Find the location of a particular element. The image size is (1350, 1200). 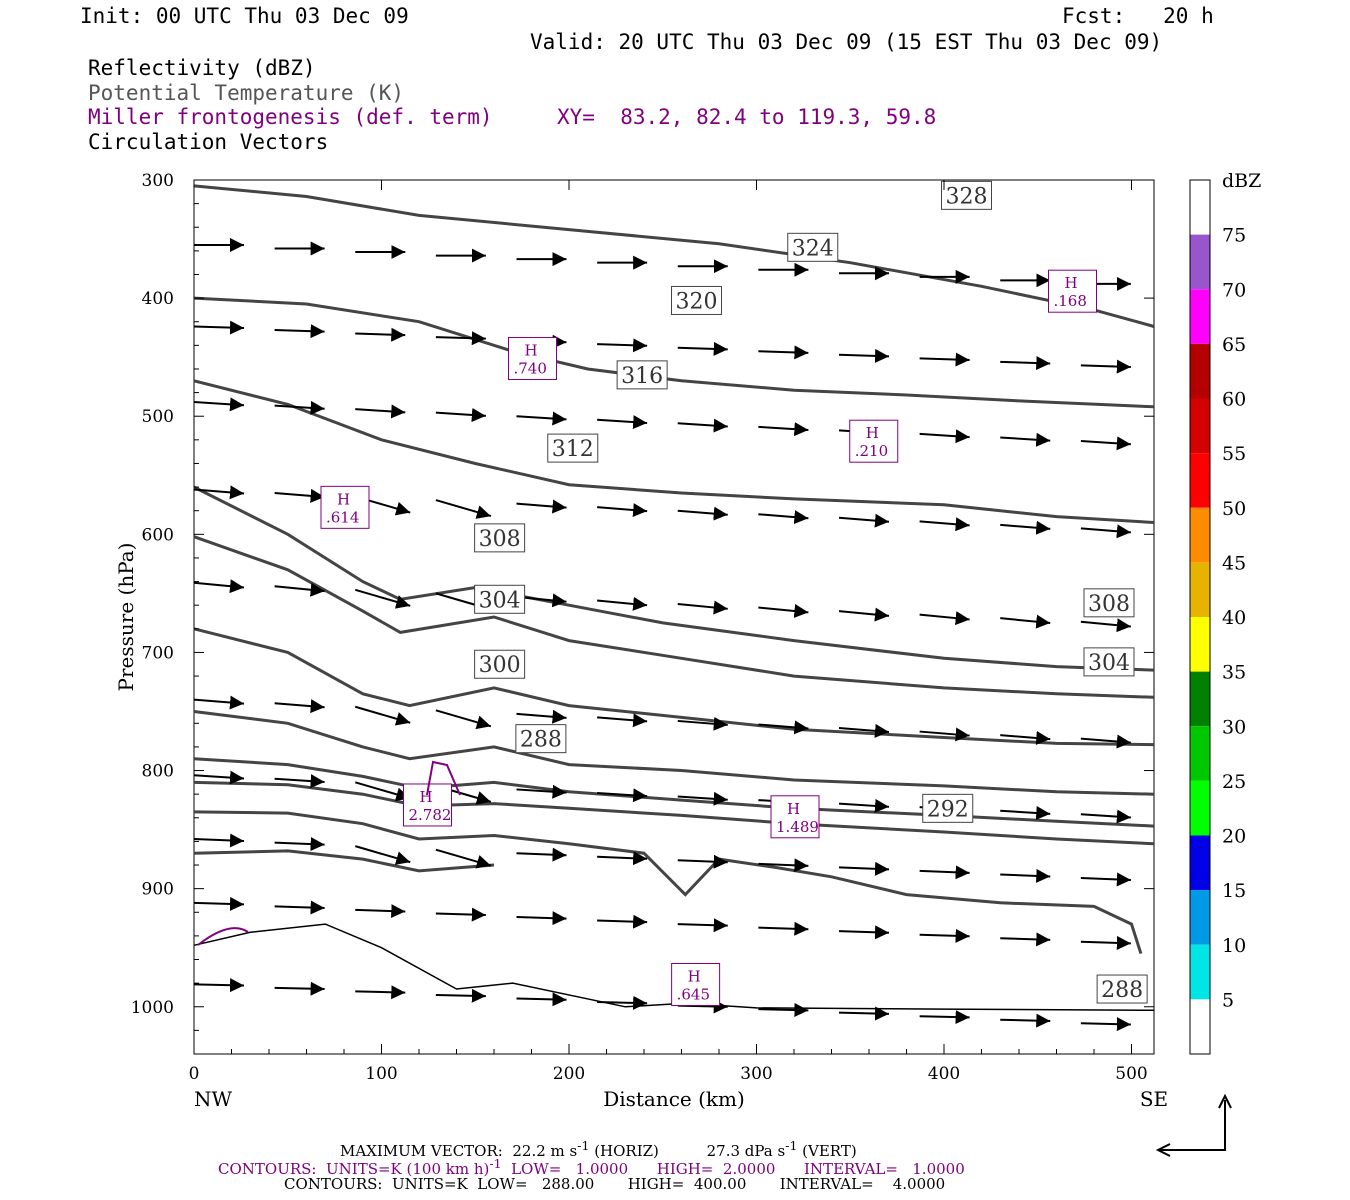

theta-label: 312 is located at coordinates (573, 449).